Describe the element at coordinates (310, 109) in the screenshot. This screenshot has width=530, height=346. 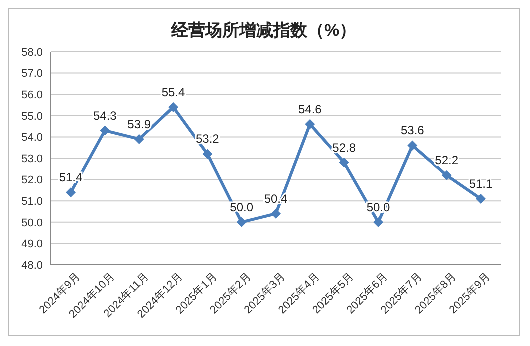
I see `data-label: 54.6` at that location.